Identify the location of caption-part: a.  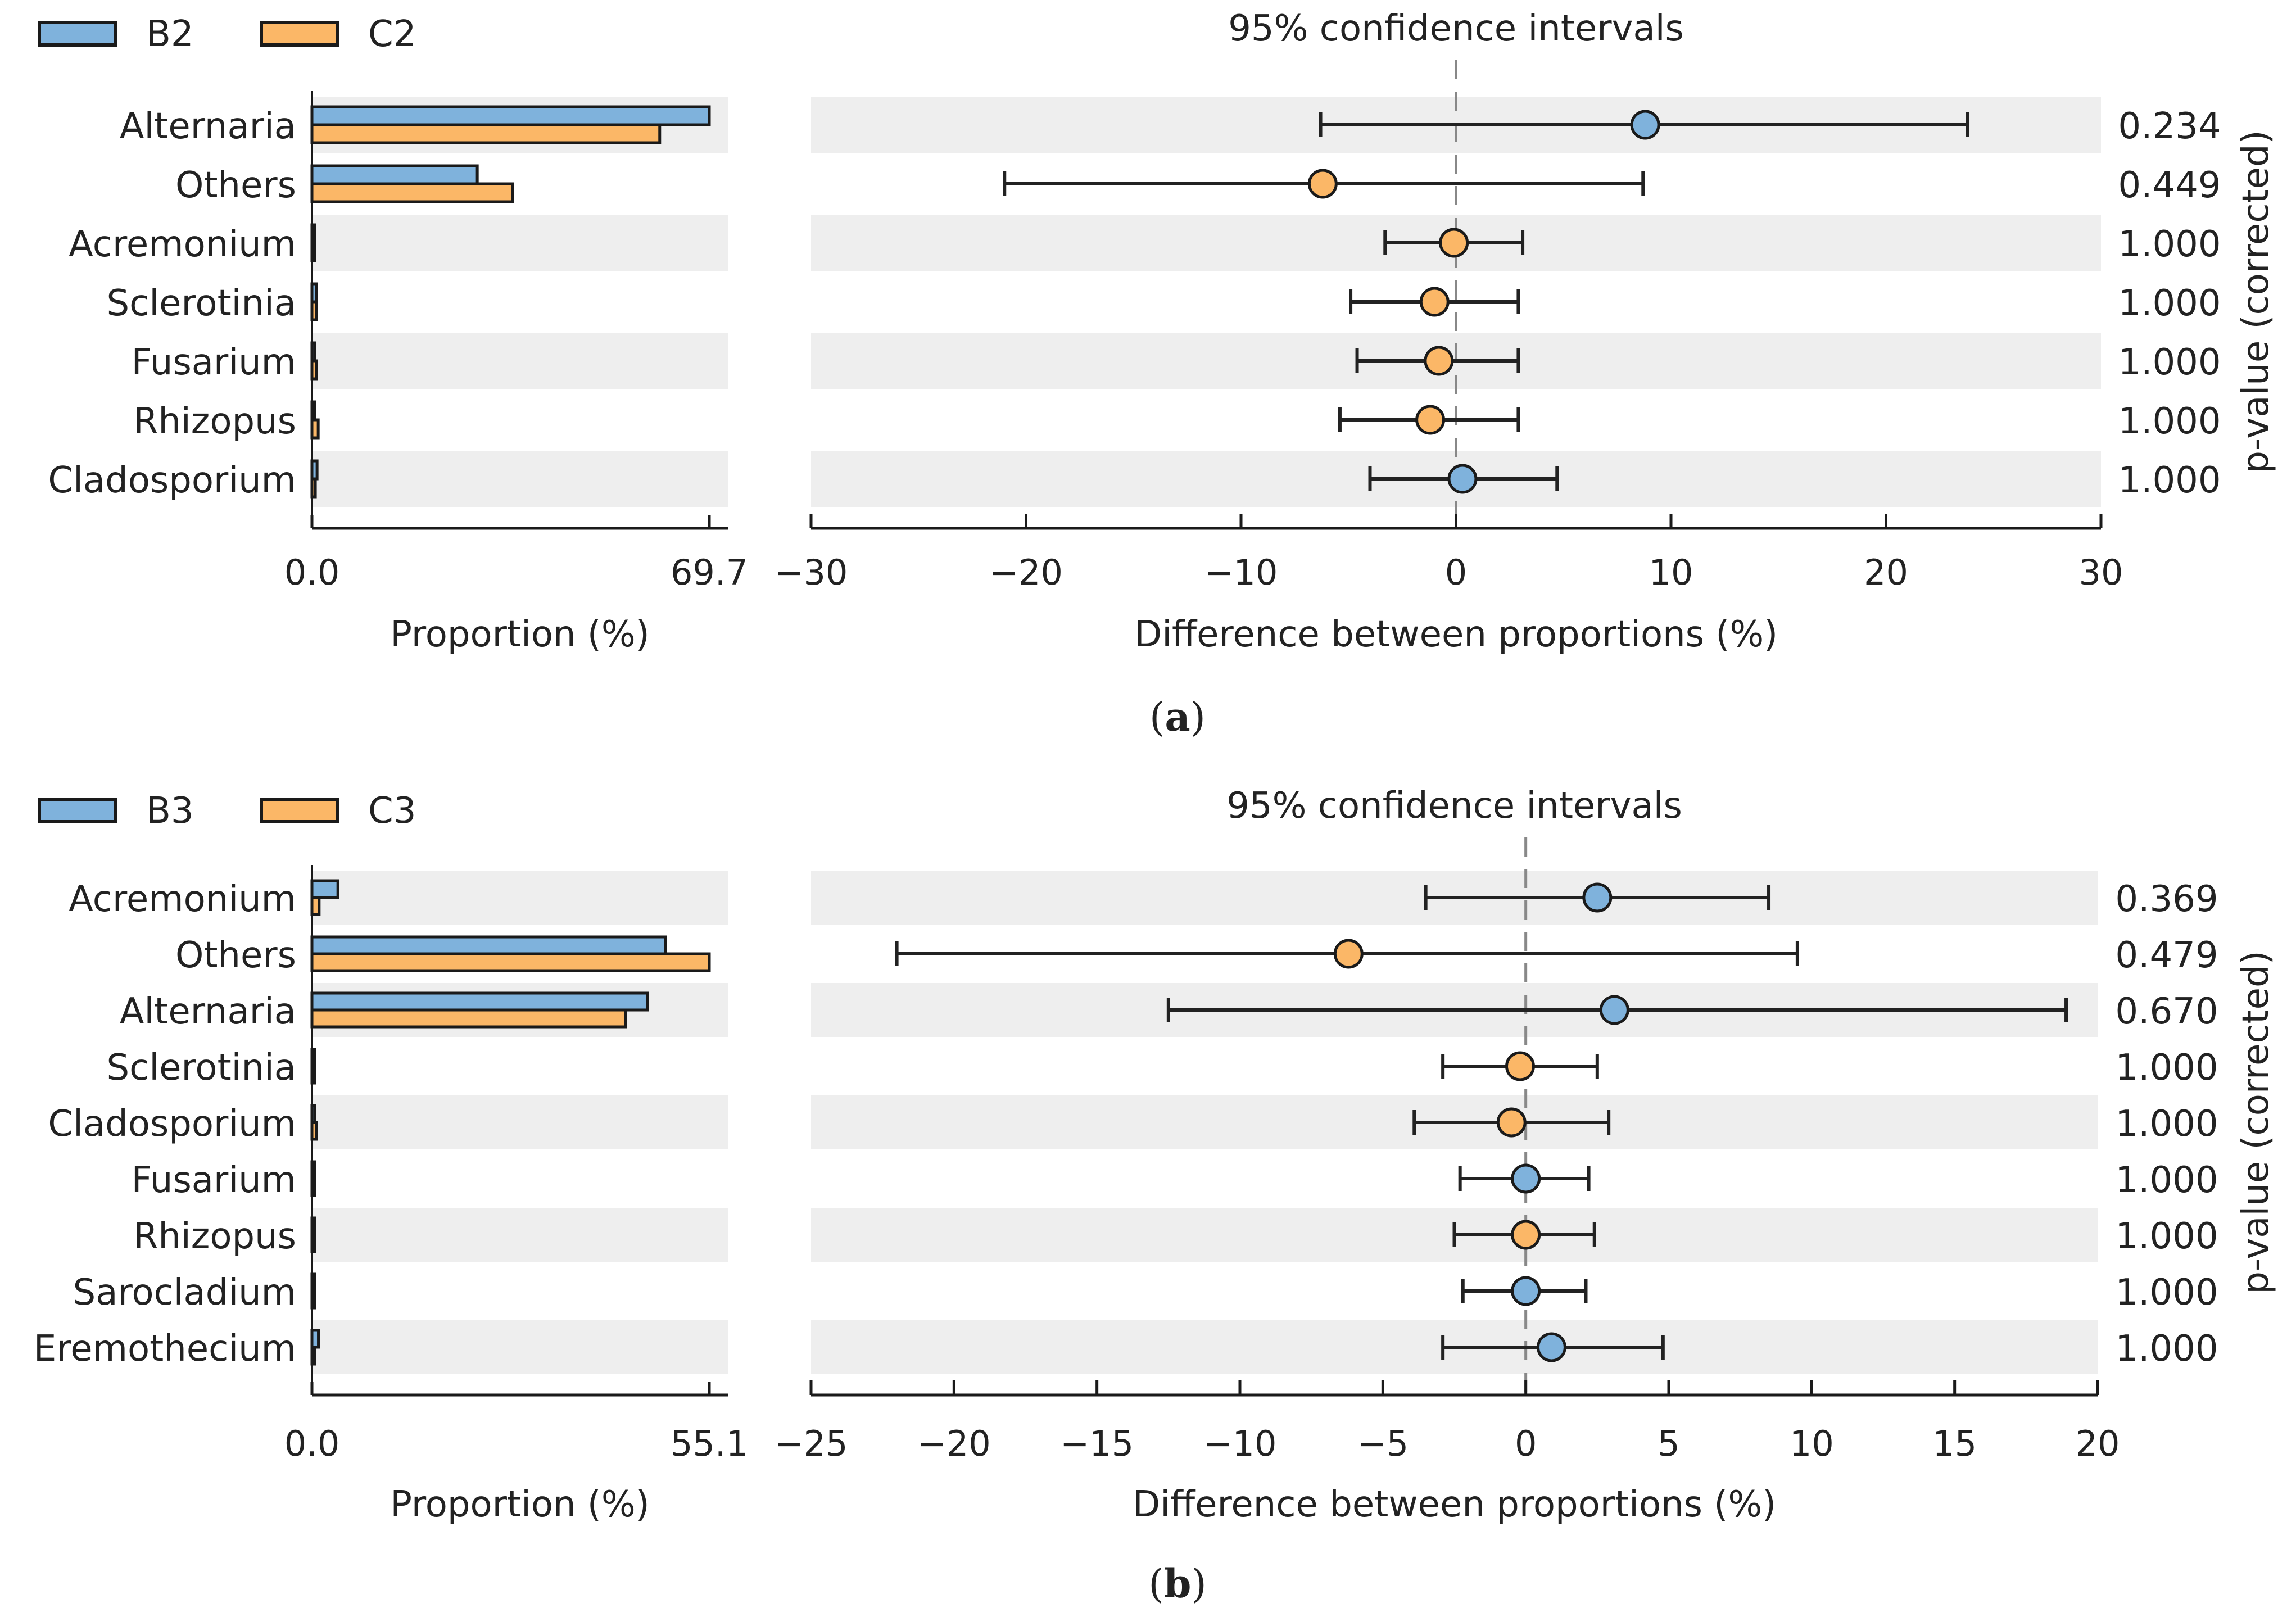
(1177, 717).